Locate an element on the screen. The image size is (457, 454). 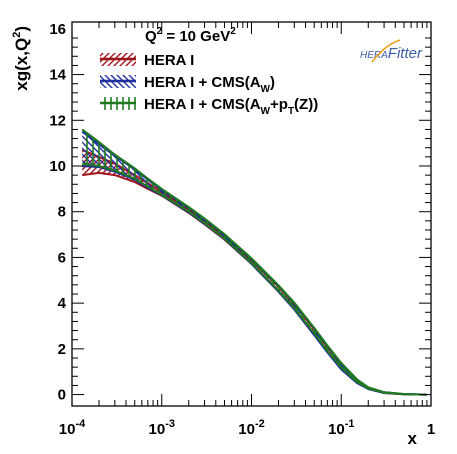
y-tick-label: 14 is located at coordinates (57, 75).